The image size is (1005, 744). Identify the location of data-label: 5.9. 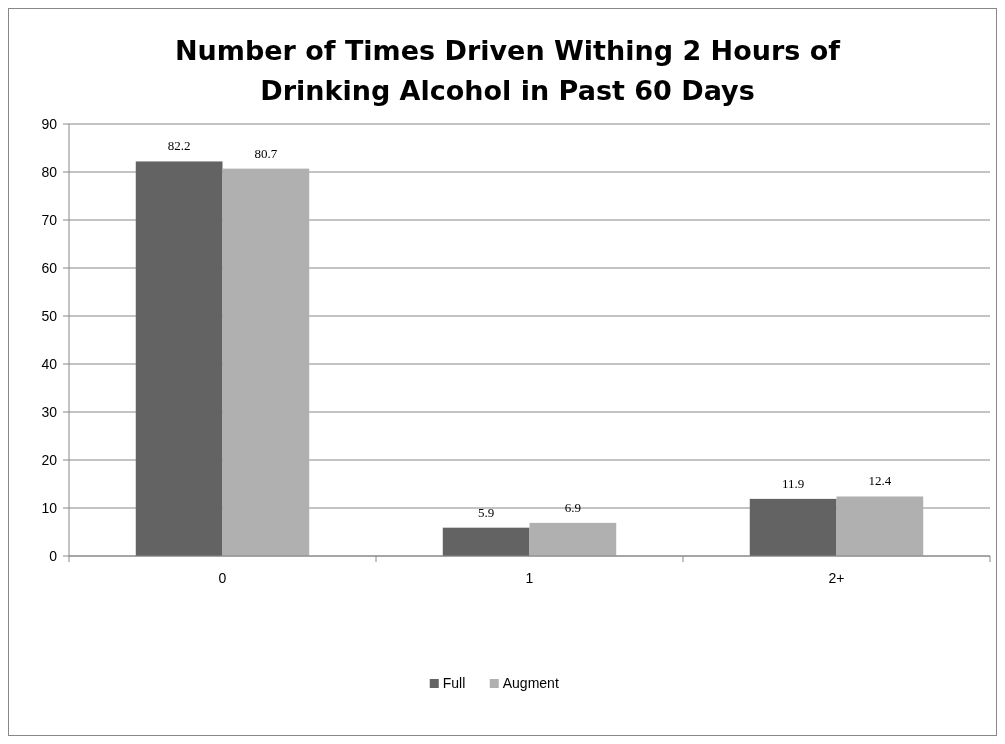
(486, 512).